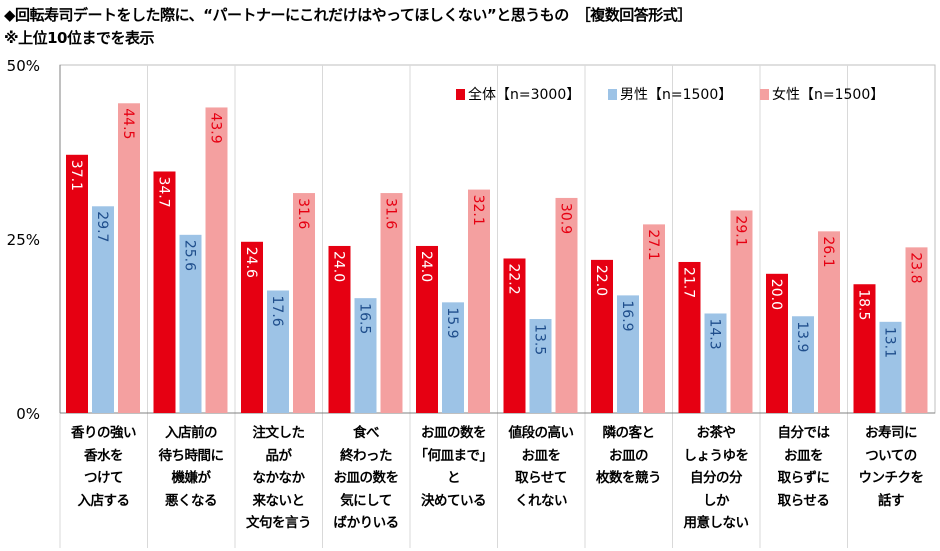 This screenshot has width=940, height=551. Describe the element at coordinates (251, 262) in the screenshot. I see `data-label: 24.6` at that location.